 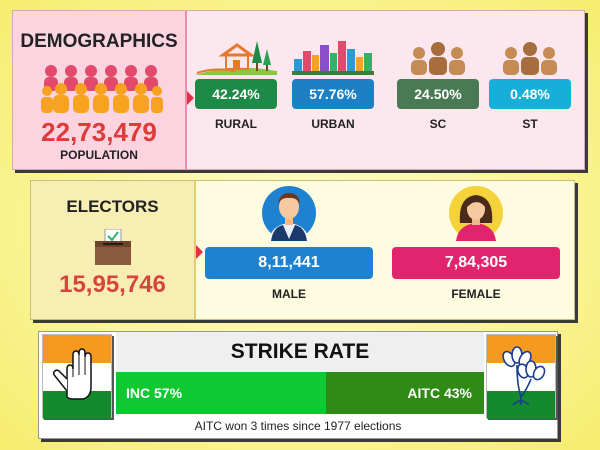 I want to click on electors-female: 7,84,305 FEMALE, so click(x=476, y=242).